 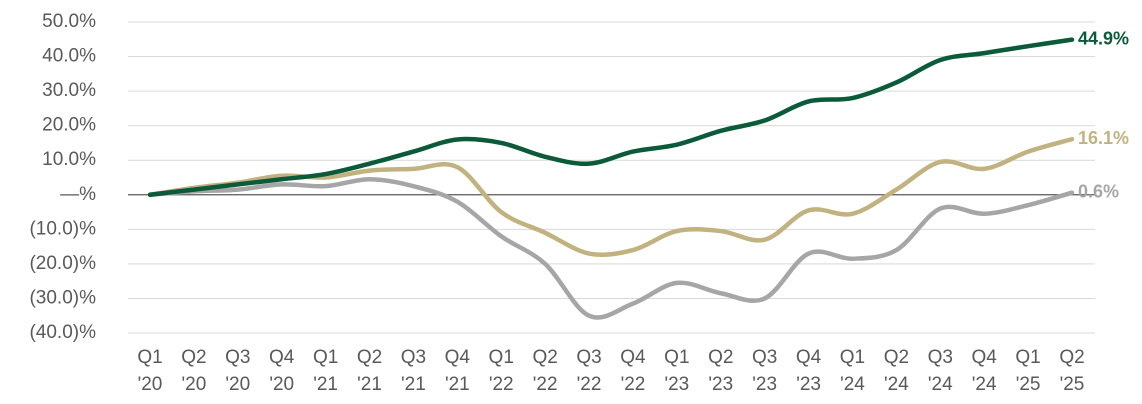 What do you see at coordinates (69, 90) in the screenshot?
I see `y-tick-label: 30.0%` at bounding box center [69, 90].